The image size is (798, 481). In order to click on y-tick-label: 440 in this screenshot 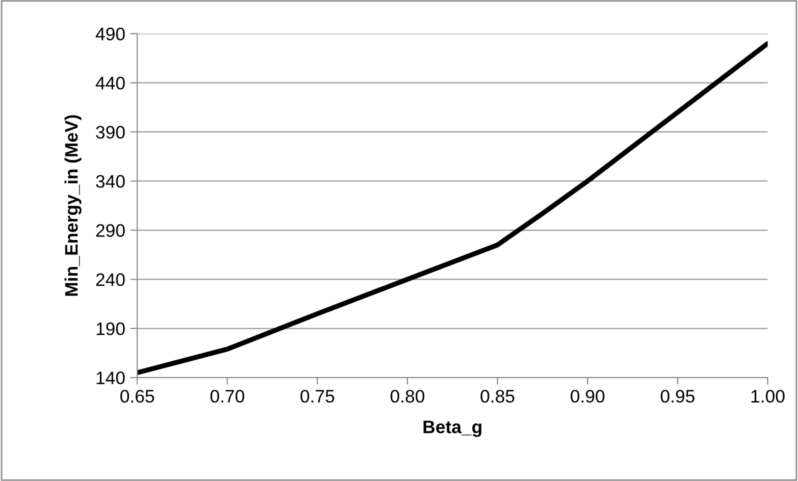, I will do `click(110, 83)`.